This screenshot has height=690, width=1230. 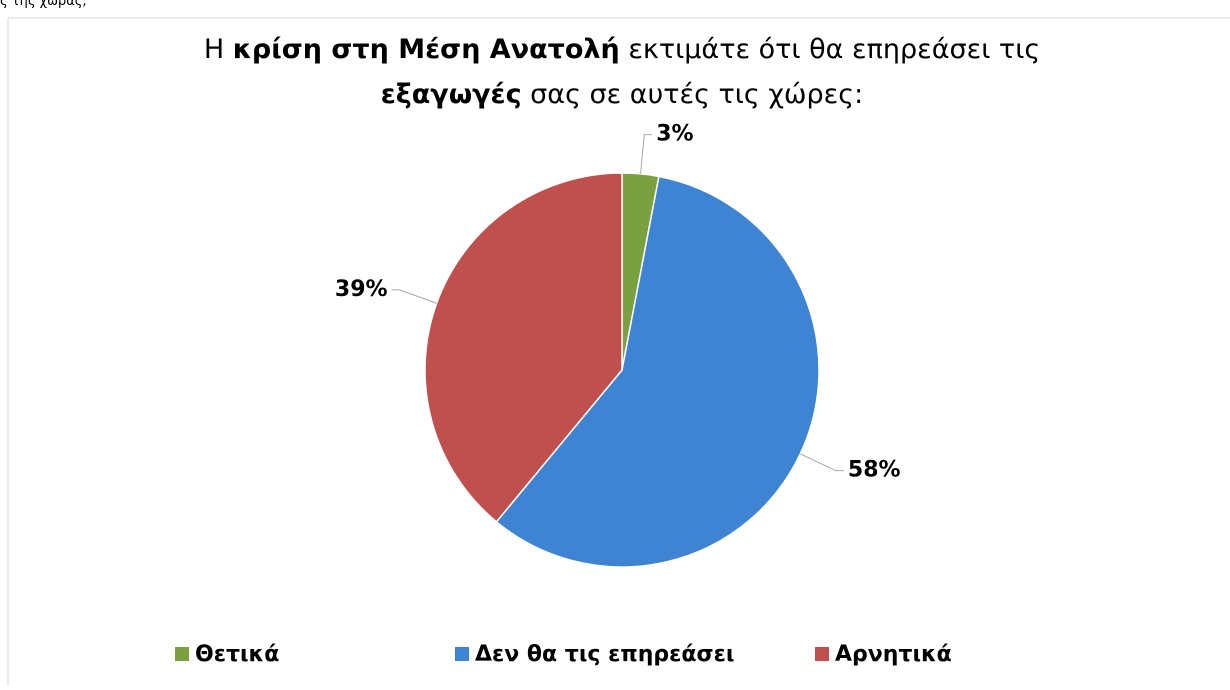 I want to click on chart-title: εξαγωγές σας σε αυτές τις χώρες:, so click(x=622, y=94).